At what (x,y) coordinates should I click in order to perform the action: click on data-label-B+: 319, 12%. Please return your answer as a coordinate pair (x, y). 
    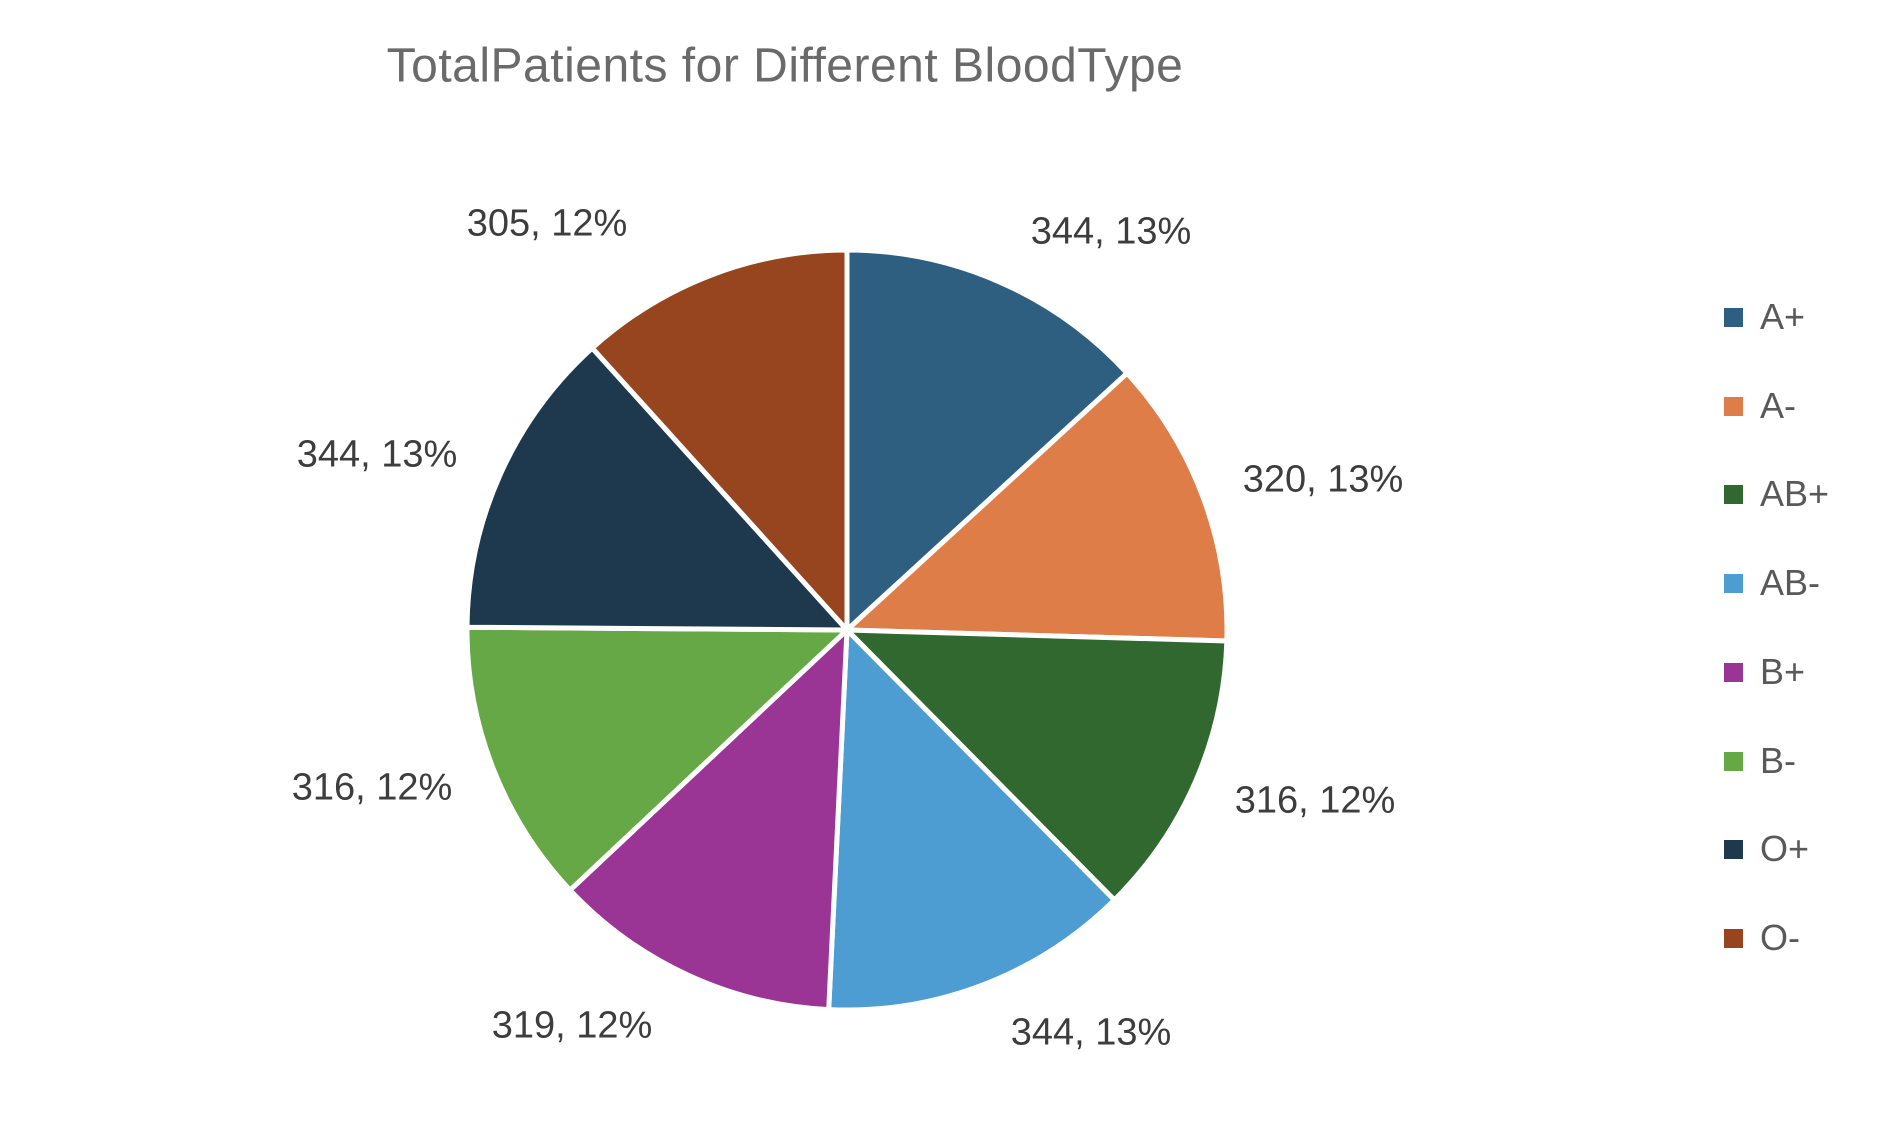
    Looking at the image, I should click on (572, 1025).